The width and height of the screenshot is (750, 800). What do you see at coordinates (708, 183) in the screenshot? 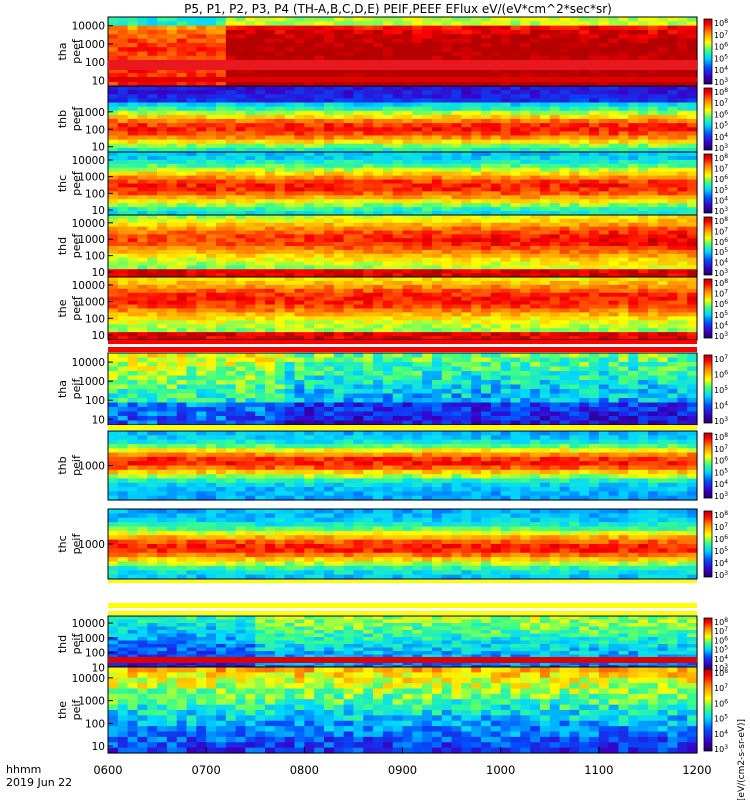
I see `colorbar-thc-peef` at bounding box center [708, 183].